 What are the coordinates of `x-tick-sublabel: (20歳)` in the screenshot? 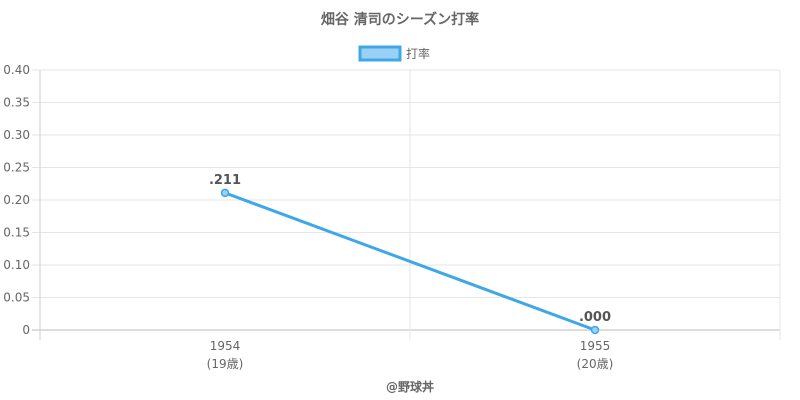 It's located at (595, 364).